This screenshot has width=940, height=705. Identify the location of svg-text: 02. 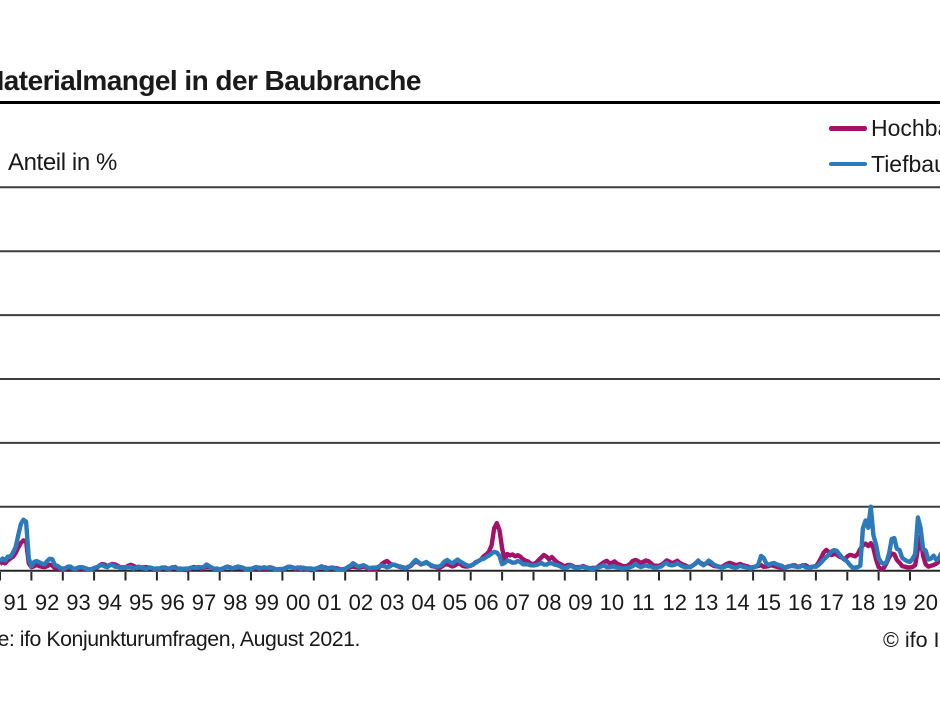
(361, 602).